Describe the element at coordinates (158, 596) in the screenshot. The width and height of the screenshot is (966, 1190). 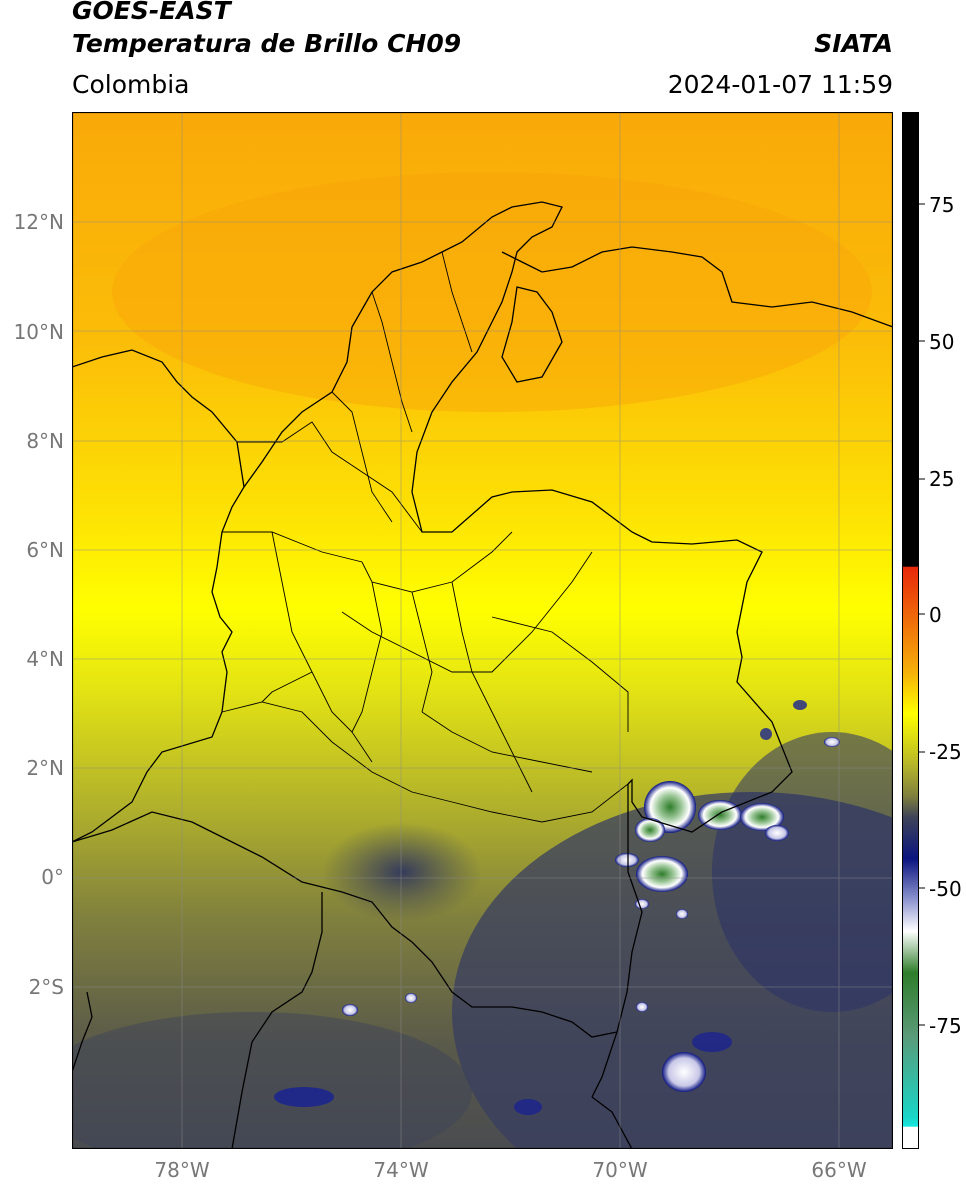
I see `pacific-coastline` at that location.